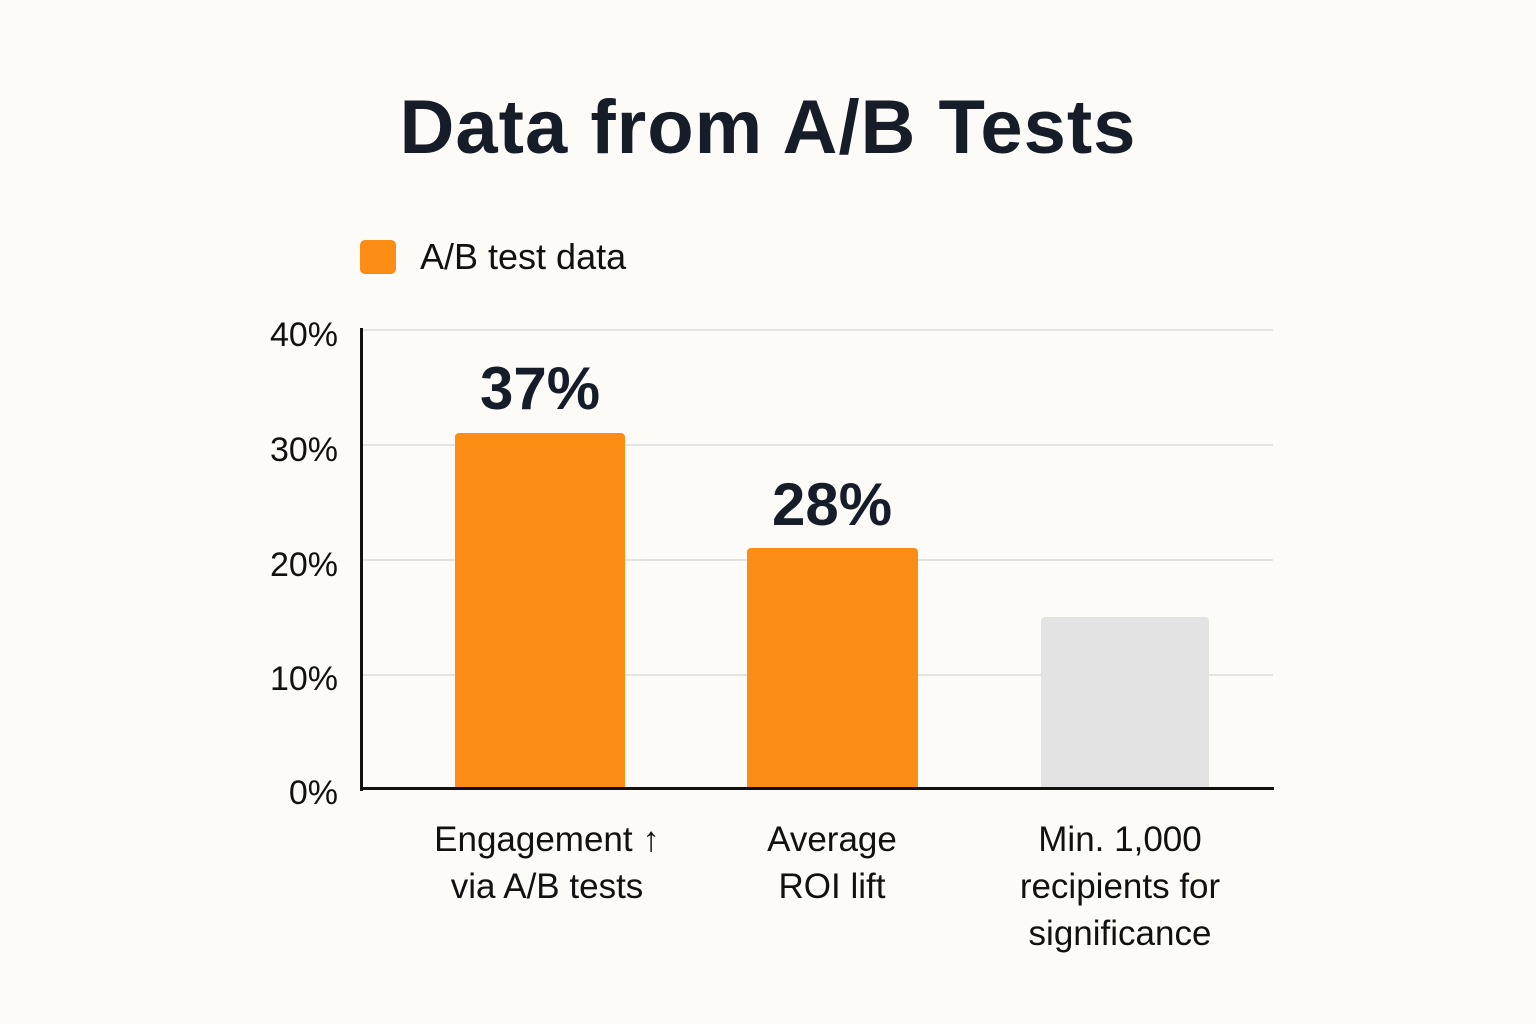  Describe the element at coordinates (832, 886) in the screenshot. I see `category-label-line: ROI lift` at that location.